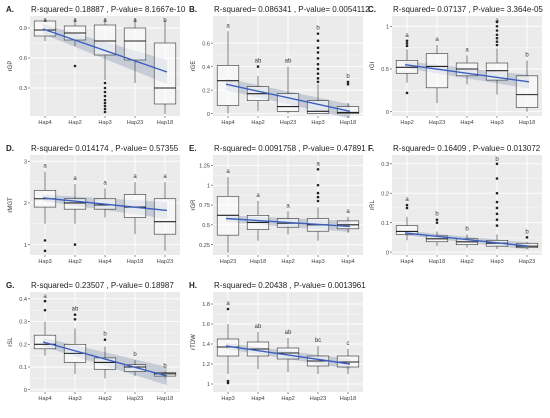  Describe the element at coordinates (102, 285) in the screenshot. I see `panel-title: R-squared= 0.23507 , P-value= 0.18987` at that location.